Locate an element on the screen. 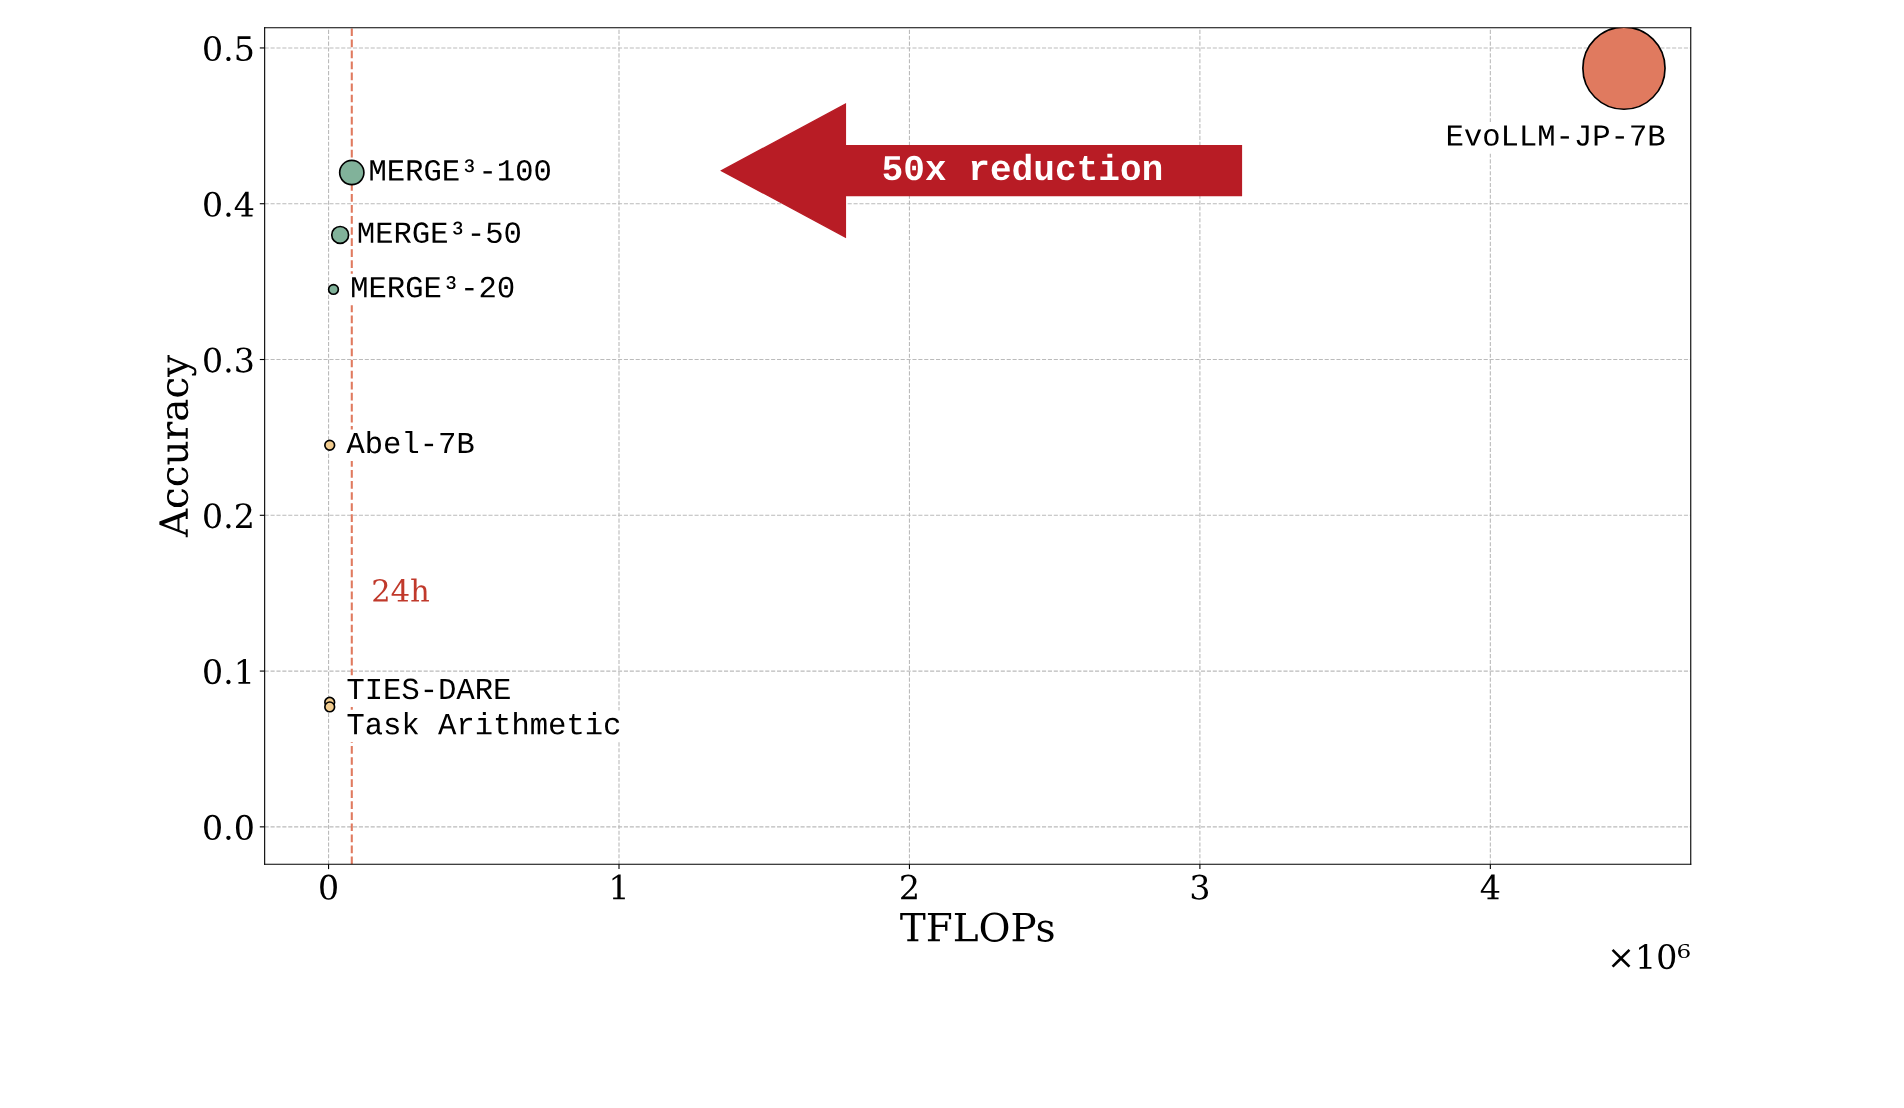 The image size is (1904, 1108). series-label: TIES-DARE is located at coordinates (428, 689).